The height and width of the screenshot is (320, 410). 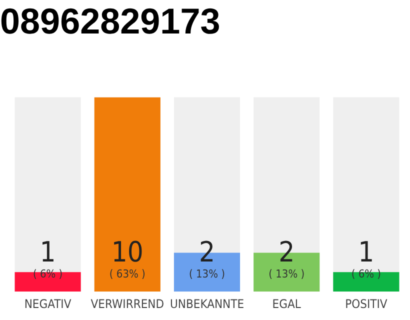 What do you see at coordinates (127, 274) in the screenshot?
I see `annotation: ( 63% )` at bounding box center [127, 274].